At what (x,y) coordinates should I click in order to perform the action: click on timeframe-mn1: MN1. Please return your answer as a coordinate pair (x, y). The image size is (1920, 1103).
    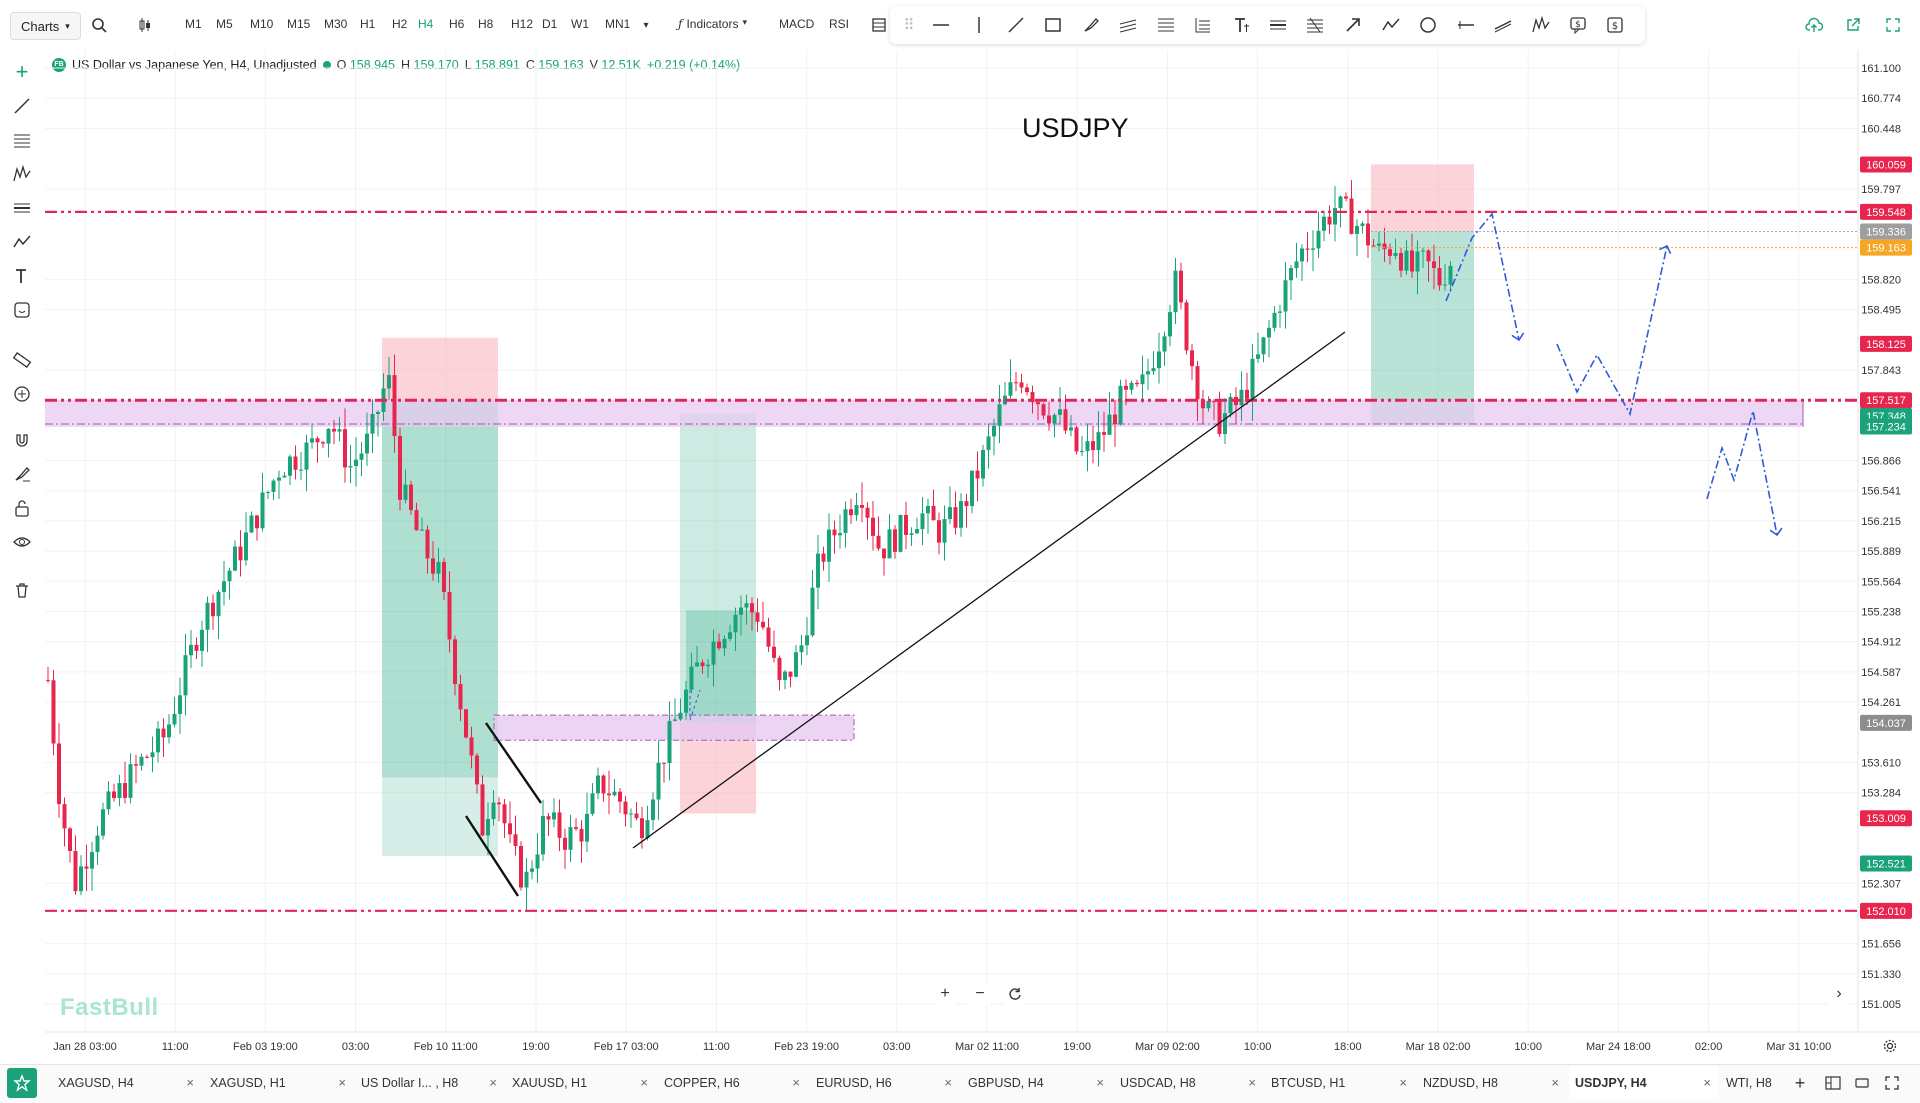
    Looking at the image, I should click on (618, 24).